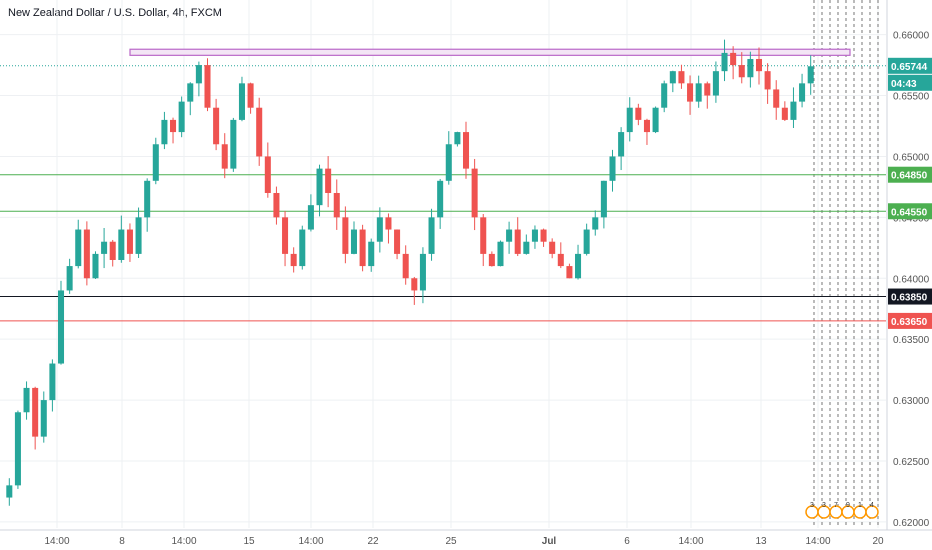 The width and height of the screenshot is (932, 550). I want to click on session-vertical-lines, so click(846, 264).